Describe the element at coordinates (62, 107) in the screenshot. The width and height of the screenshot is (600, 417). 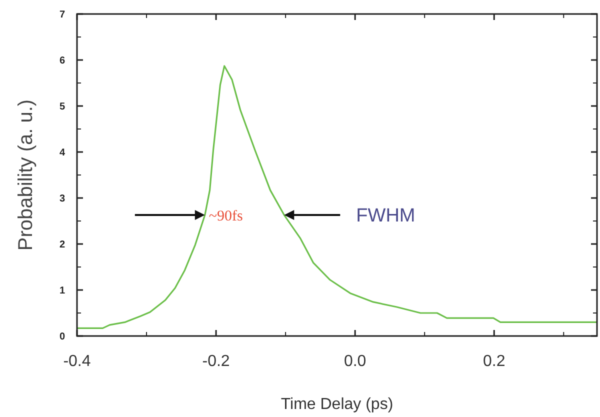
I see `y-tick-label: 5` at that location.